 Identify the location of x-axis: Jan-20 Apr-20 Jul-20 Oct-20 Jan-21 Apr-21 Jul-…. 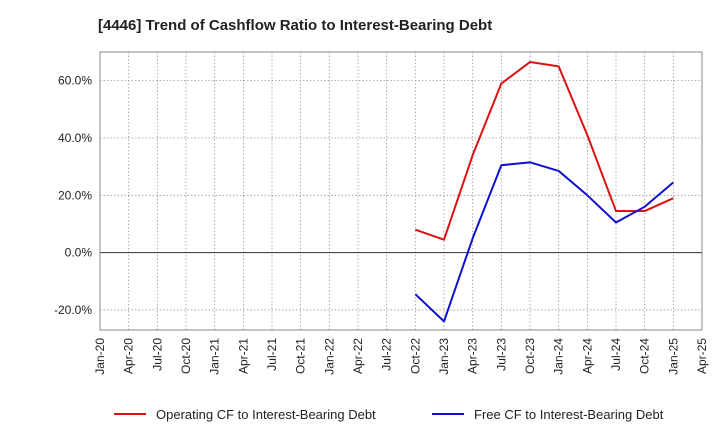
(401, 356).